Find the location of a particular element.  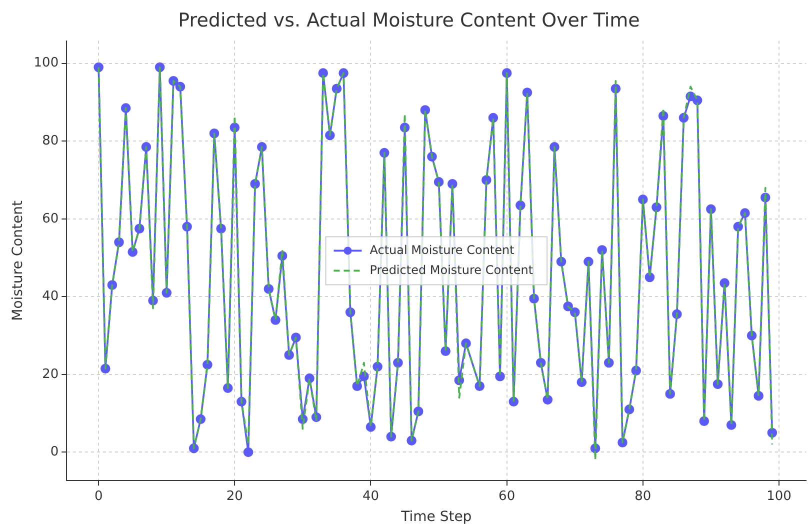

x-tick-label: 0 is located at coordinates (98, 496).